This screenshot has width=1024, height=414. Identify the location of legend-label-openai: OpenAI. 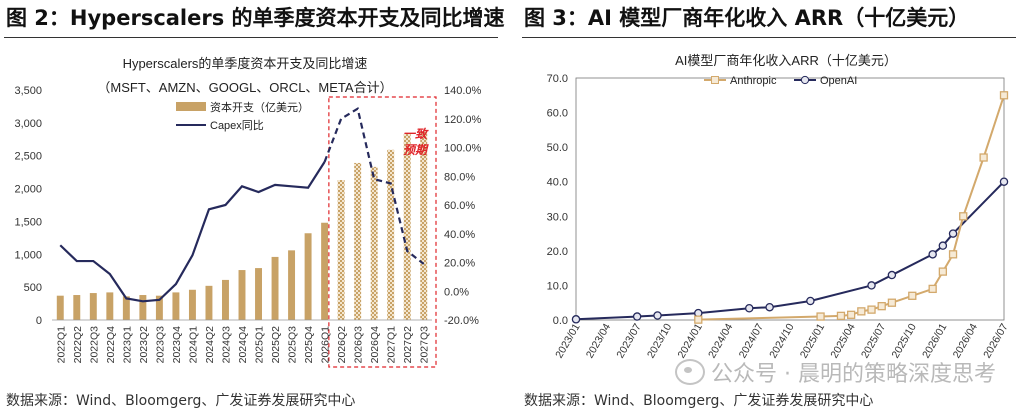
(838, 81).